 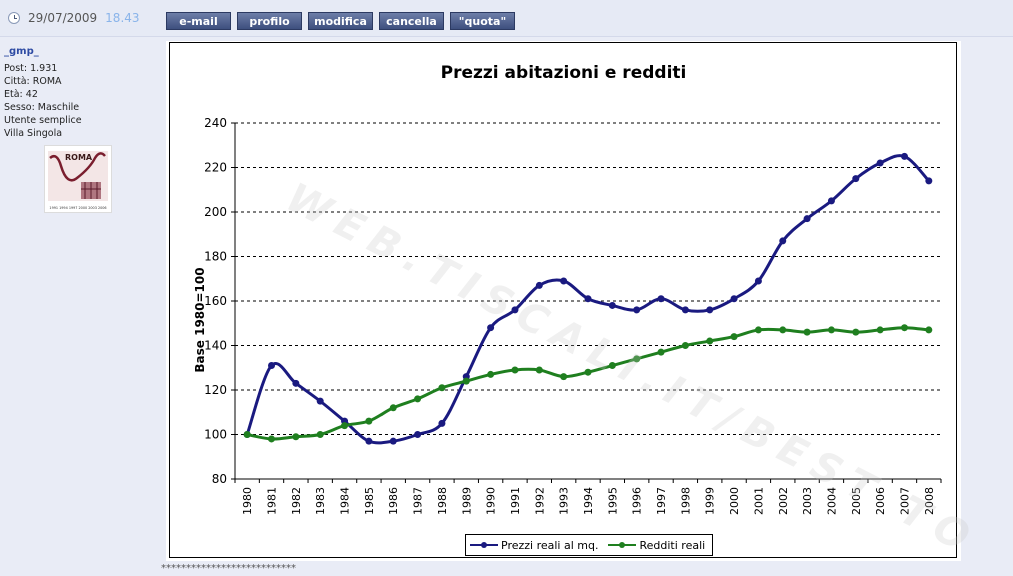 What do you see at coordinates (563, 73) in the screenshot?
I see `chart-title: Prezzi abitazioni e redditi` at bounding box center [563, 73].